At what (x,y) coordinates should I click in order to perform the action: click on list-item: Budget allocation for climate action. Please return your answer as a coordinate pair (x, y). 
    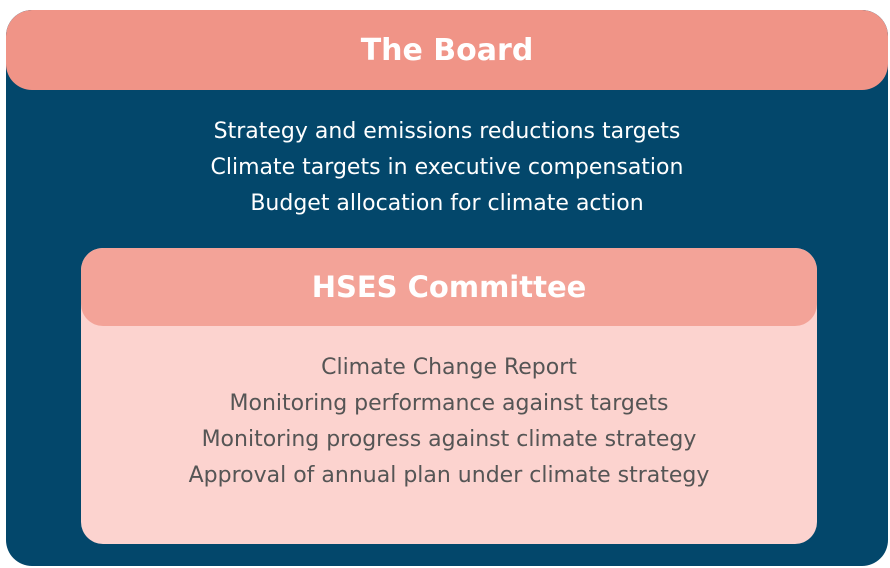
    Looking at the image, I should click on (447, 203).